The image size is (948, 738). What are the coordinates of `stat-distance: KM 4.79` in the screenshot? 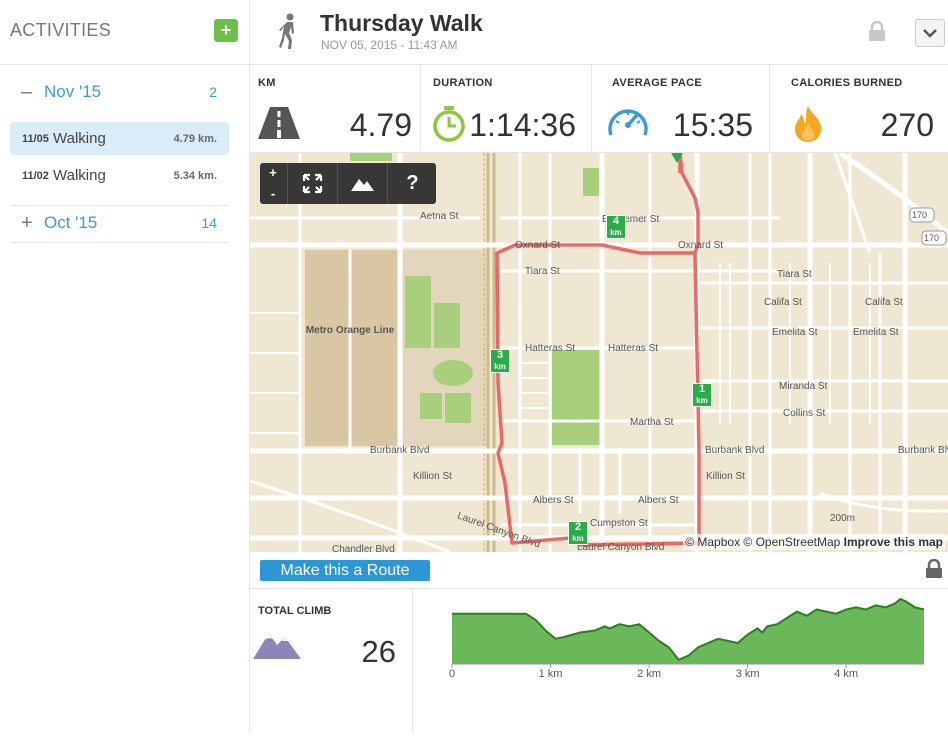 It's located at (335, 108).